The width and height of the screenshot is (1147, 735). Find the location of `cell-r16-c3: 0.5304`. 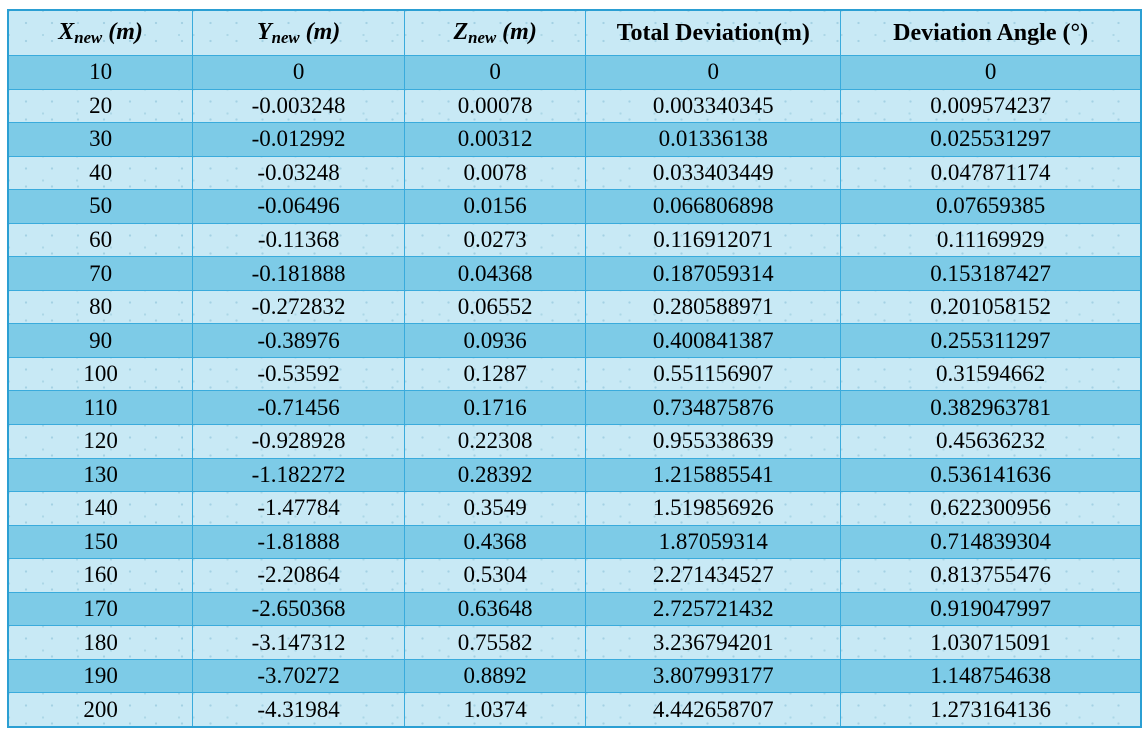

cell-r16-c3: 0.5304 is located at coordinates (495, 575).